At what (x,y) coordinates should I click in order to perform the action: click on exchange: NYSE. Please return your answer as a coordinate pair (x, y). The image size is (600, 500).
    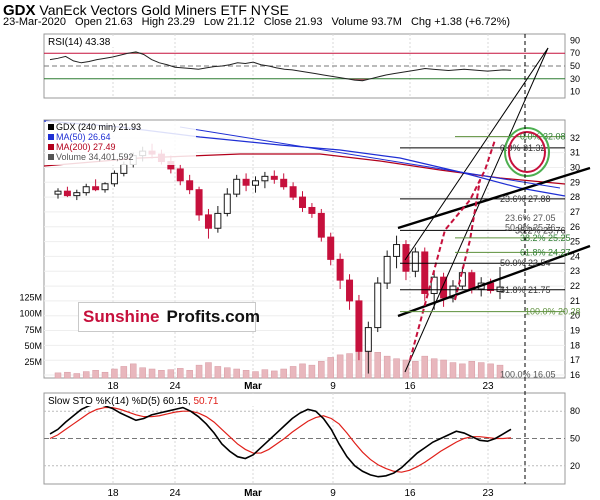
    Looking at the image, I should click on (269, 10).